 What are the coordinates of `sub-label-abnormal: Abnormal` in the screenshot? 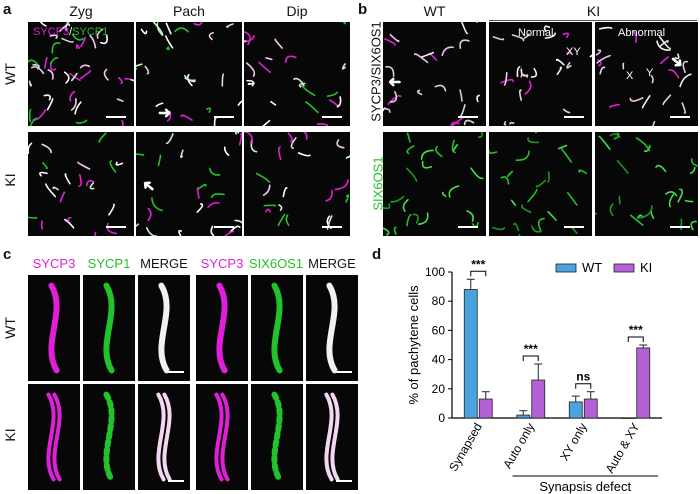 It's located at (642, 33).